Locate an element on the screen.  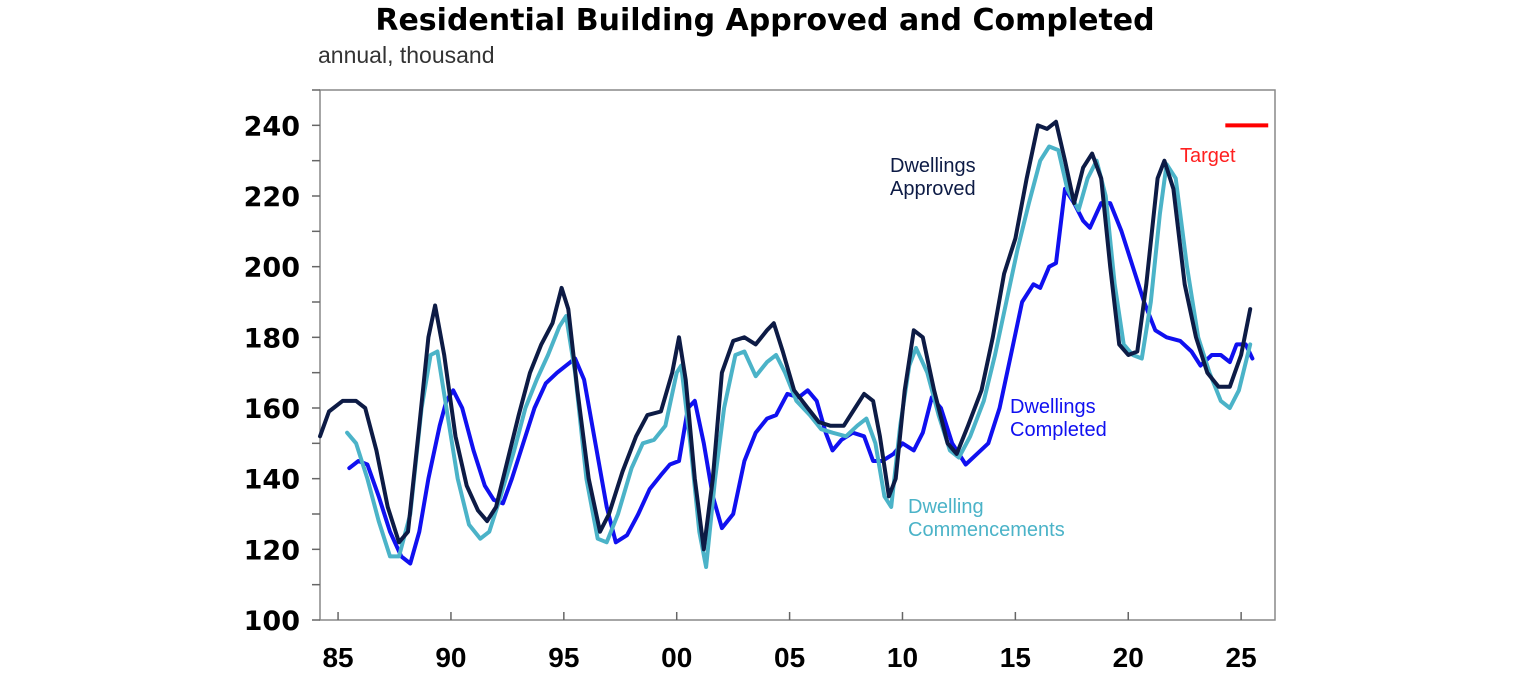
y-tick-label: 140 is located at coordinates (272, 480).